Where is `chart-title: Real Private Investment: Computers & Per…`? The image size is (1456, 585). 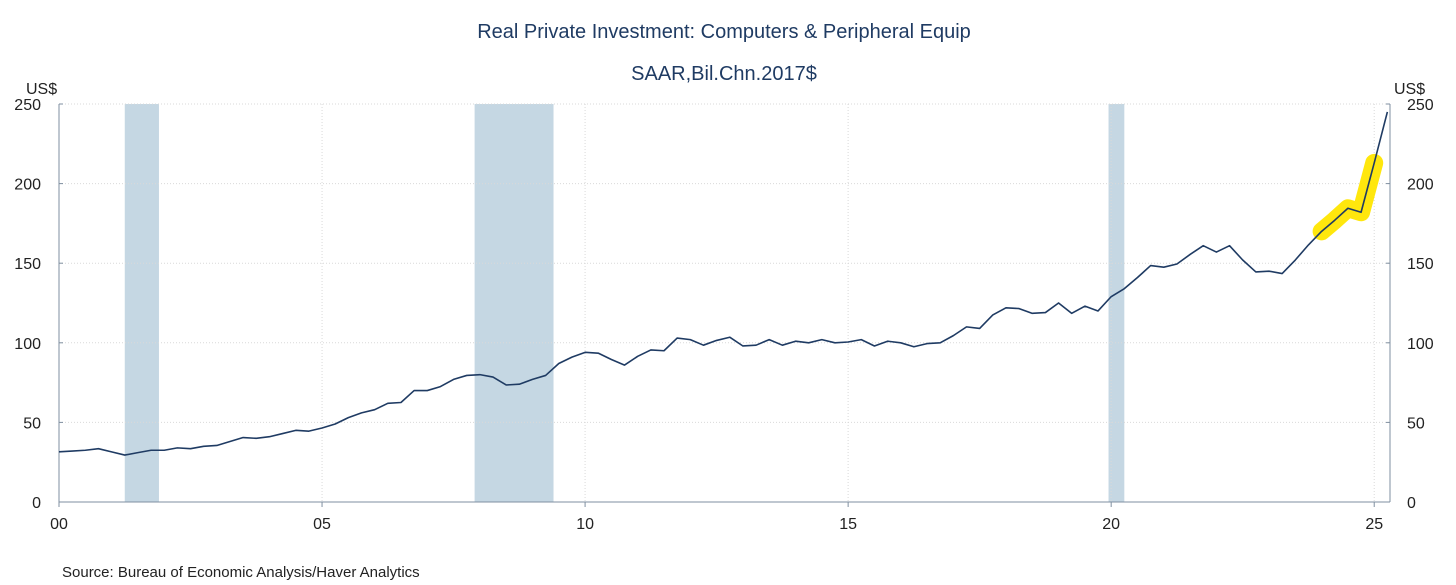 chart-title: Real Private Investment: Computers & Per… is located at coordinates (724, 32).